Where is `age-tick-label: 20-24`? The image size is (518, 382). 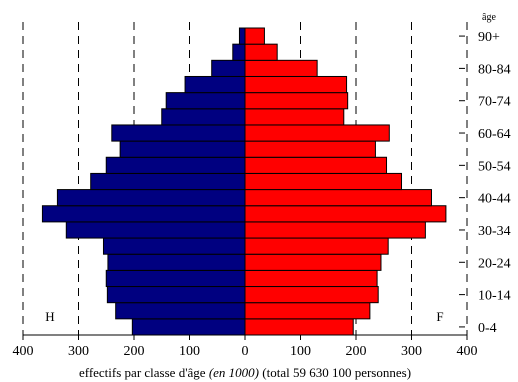
age-tick-label: 20-24 is located at coordinates (494, 263).